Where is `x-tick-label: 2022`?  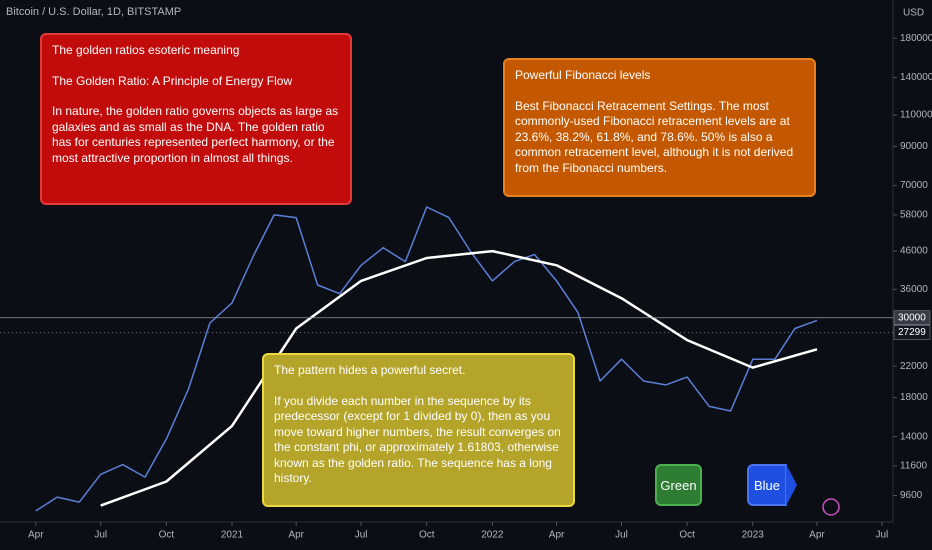 x-tick-label: 2022 is located at coordinates (492, 535).